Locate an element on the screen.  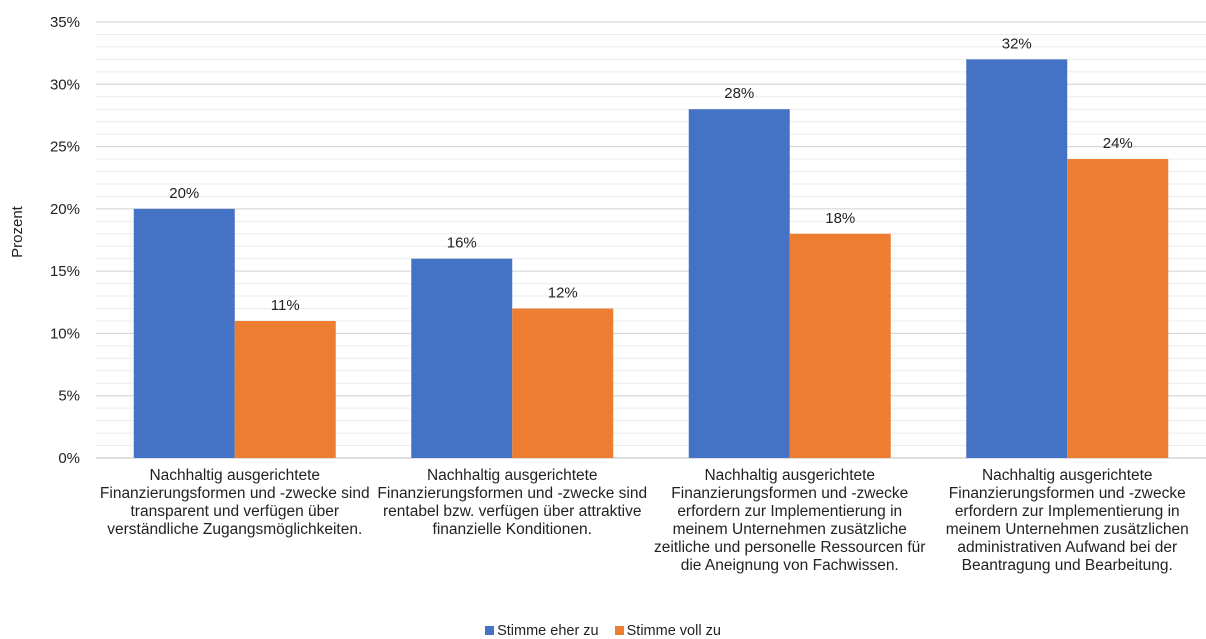
legend-item-series-1: Stimme eher zu is located at coordinates (542, 631).